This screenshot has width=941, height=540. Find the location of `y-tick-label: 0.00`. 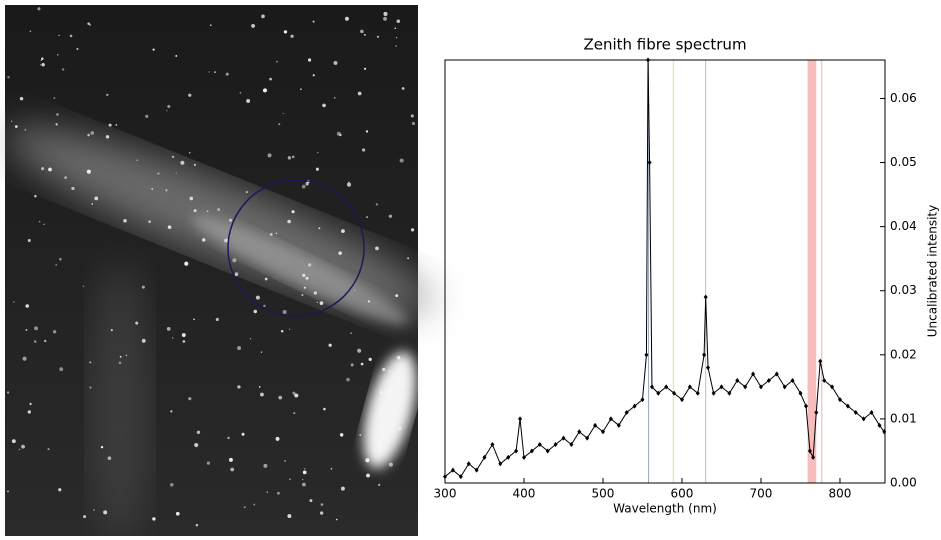

y-tick-label: 0.00 is located at coordinates (903, 483).